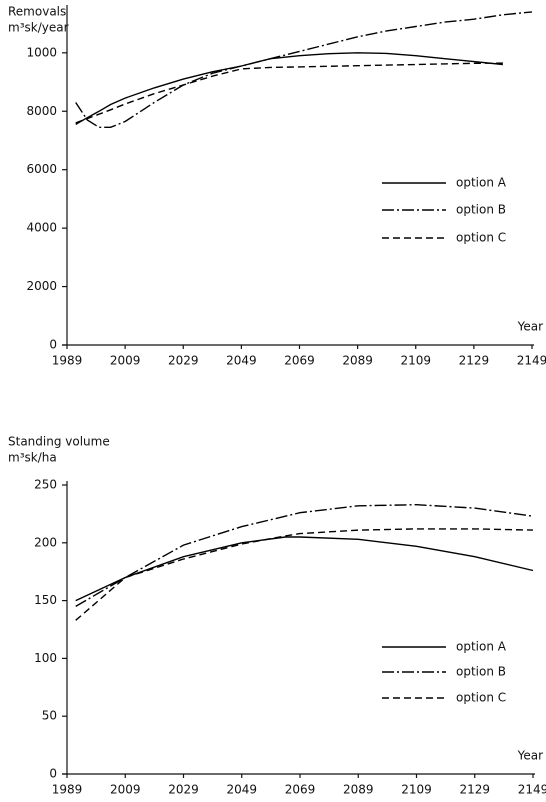 The image size is (546, 802). What do you see at coordinates (41, 286) in the screenshot?
I see `y-tick-label: 2000` at bounding box center [41, 286].